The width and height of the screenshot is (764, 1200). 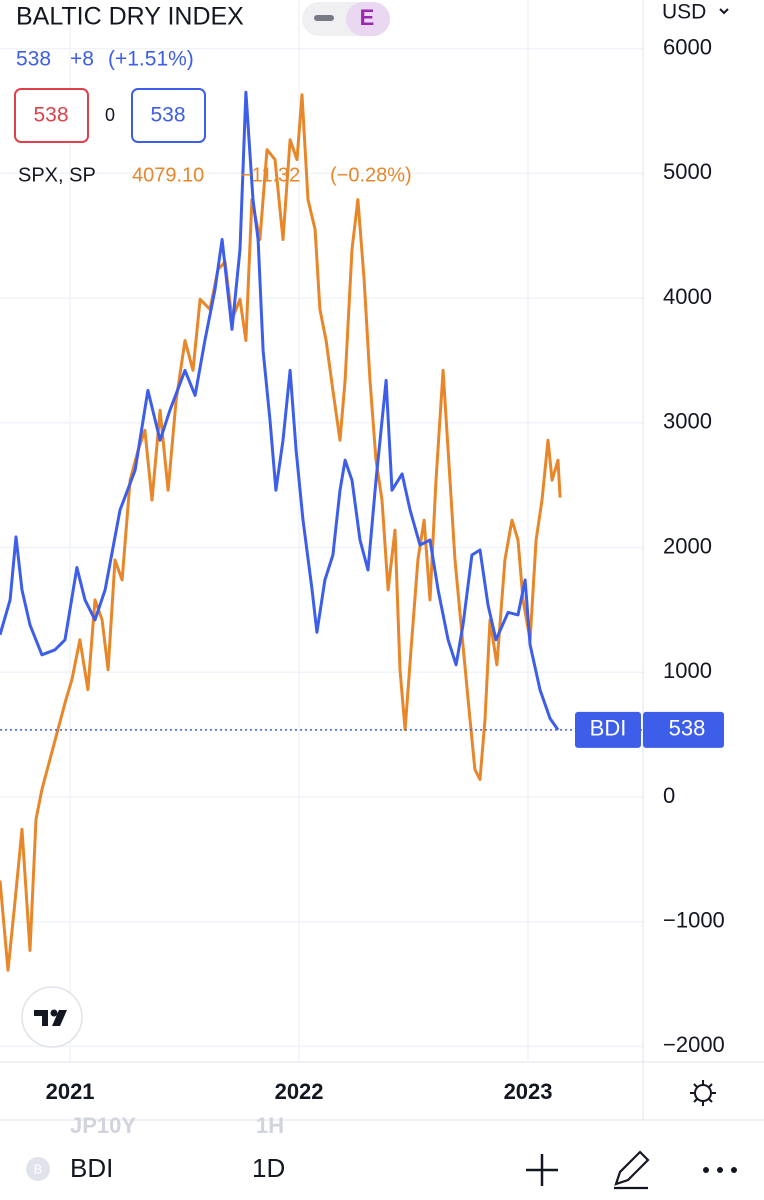 I want to click on minus-icon, so click(x=324, y=18).